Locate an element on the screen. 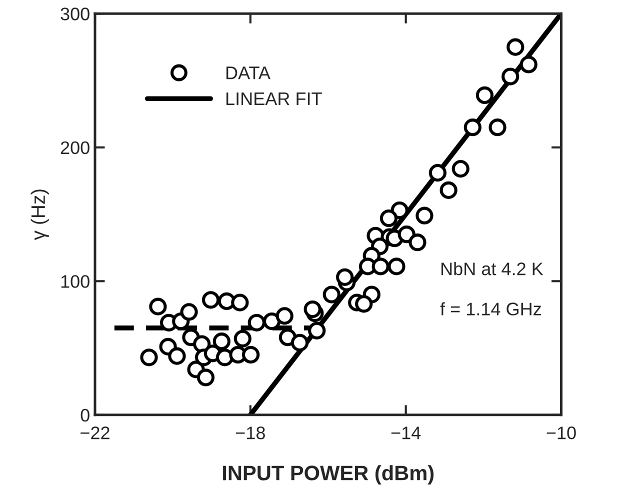 Image resolution: width=625 pixels, height=487 pixels. annotation: f = 1.14 GHz is located at coordinates (490, 309).